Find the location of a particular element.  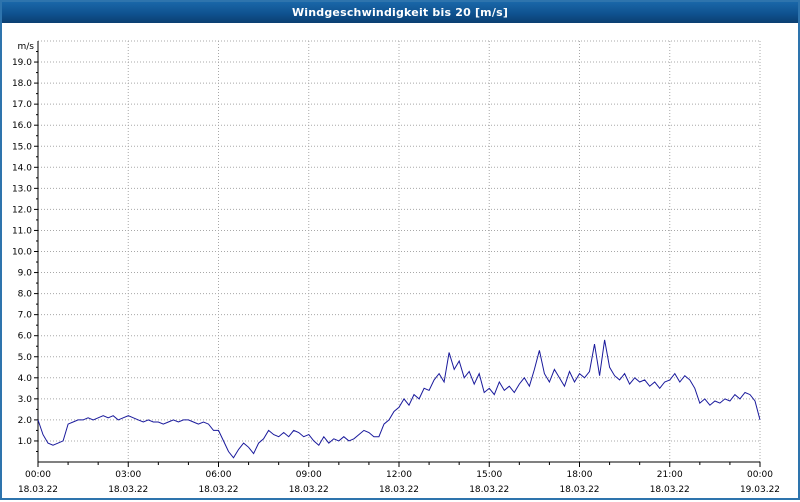

x-tick-time-label: 06:00 is located at coordinates (219, 475).